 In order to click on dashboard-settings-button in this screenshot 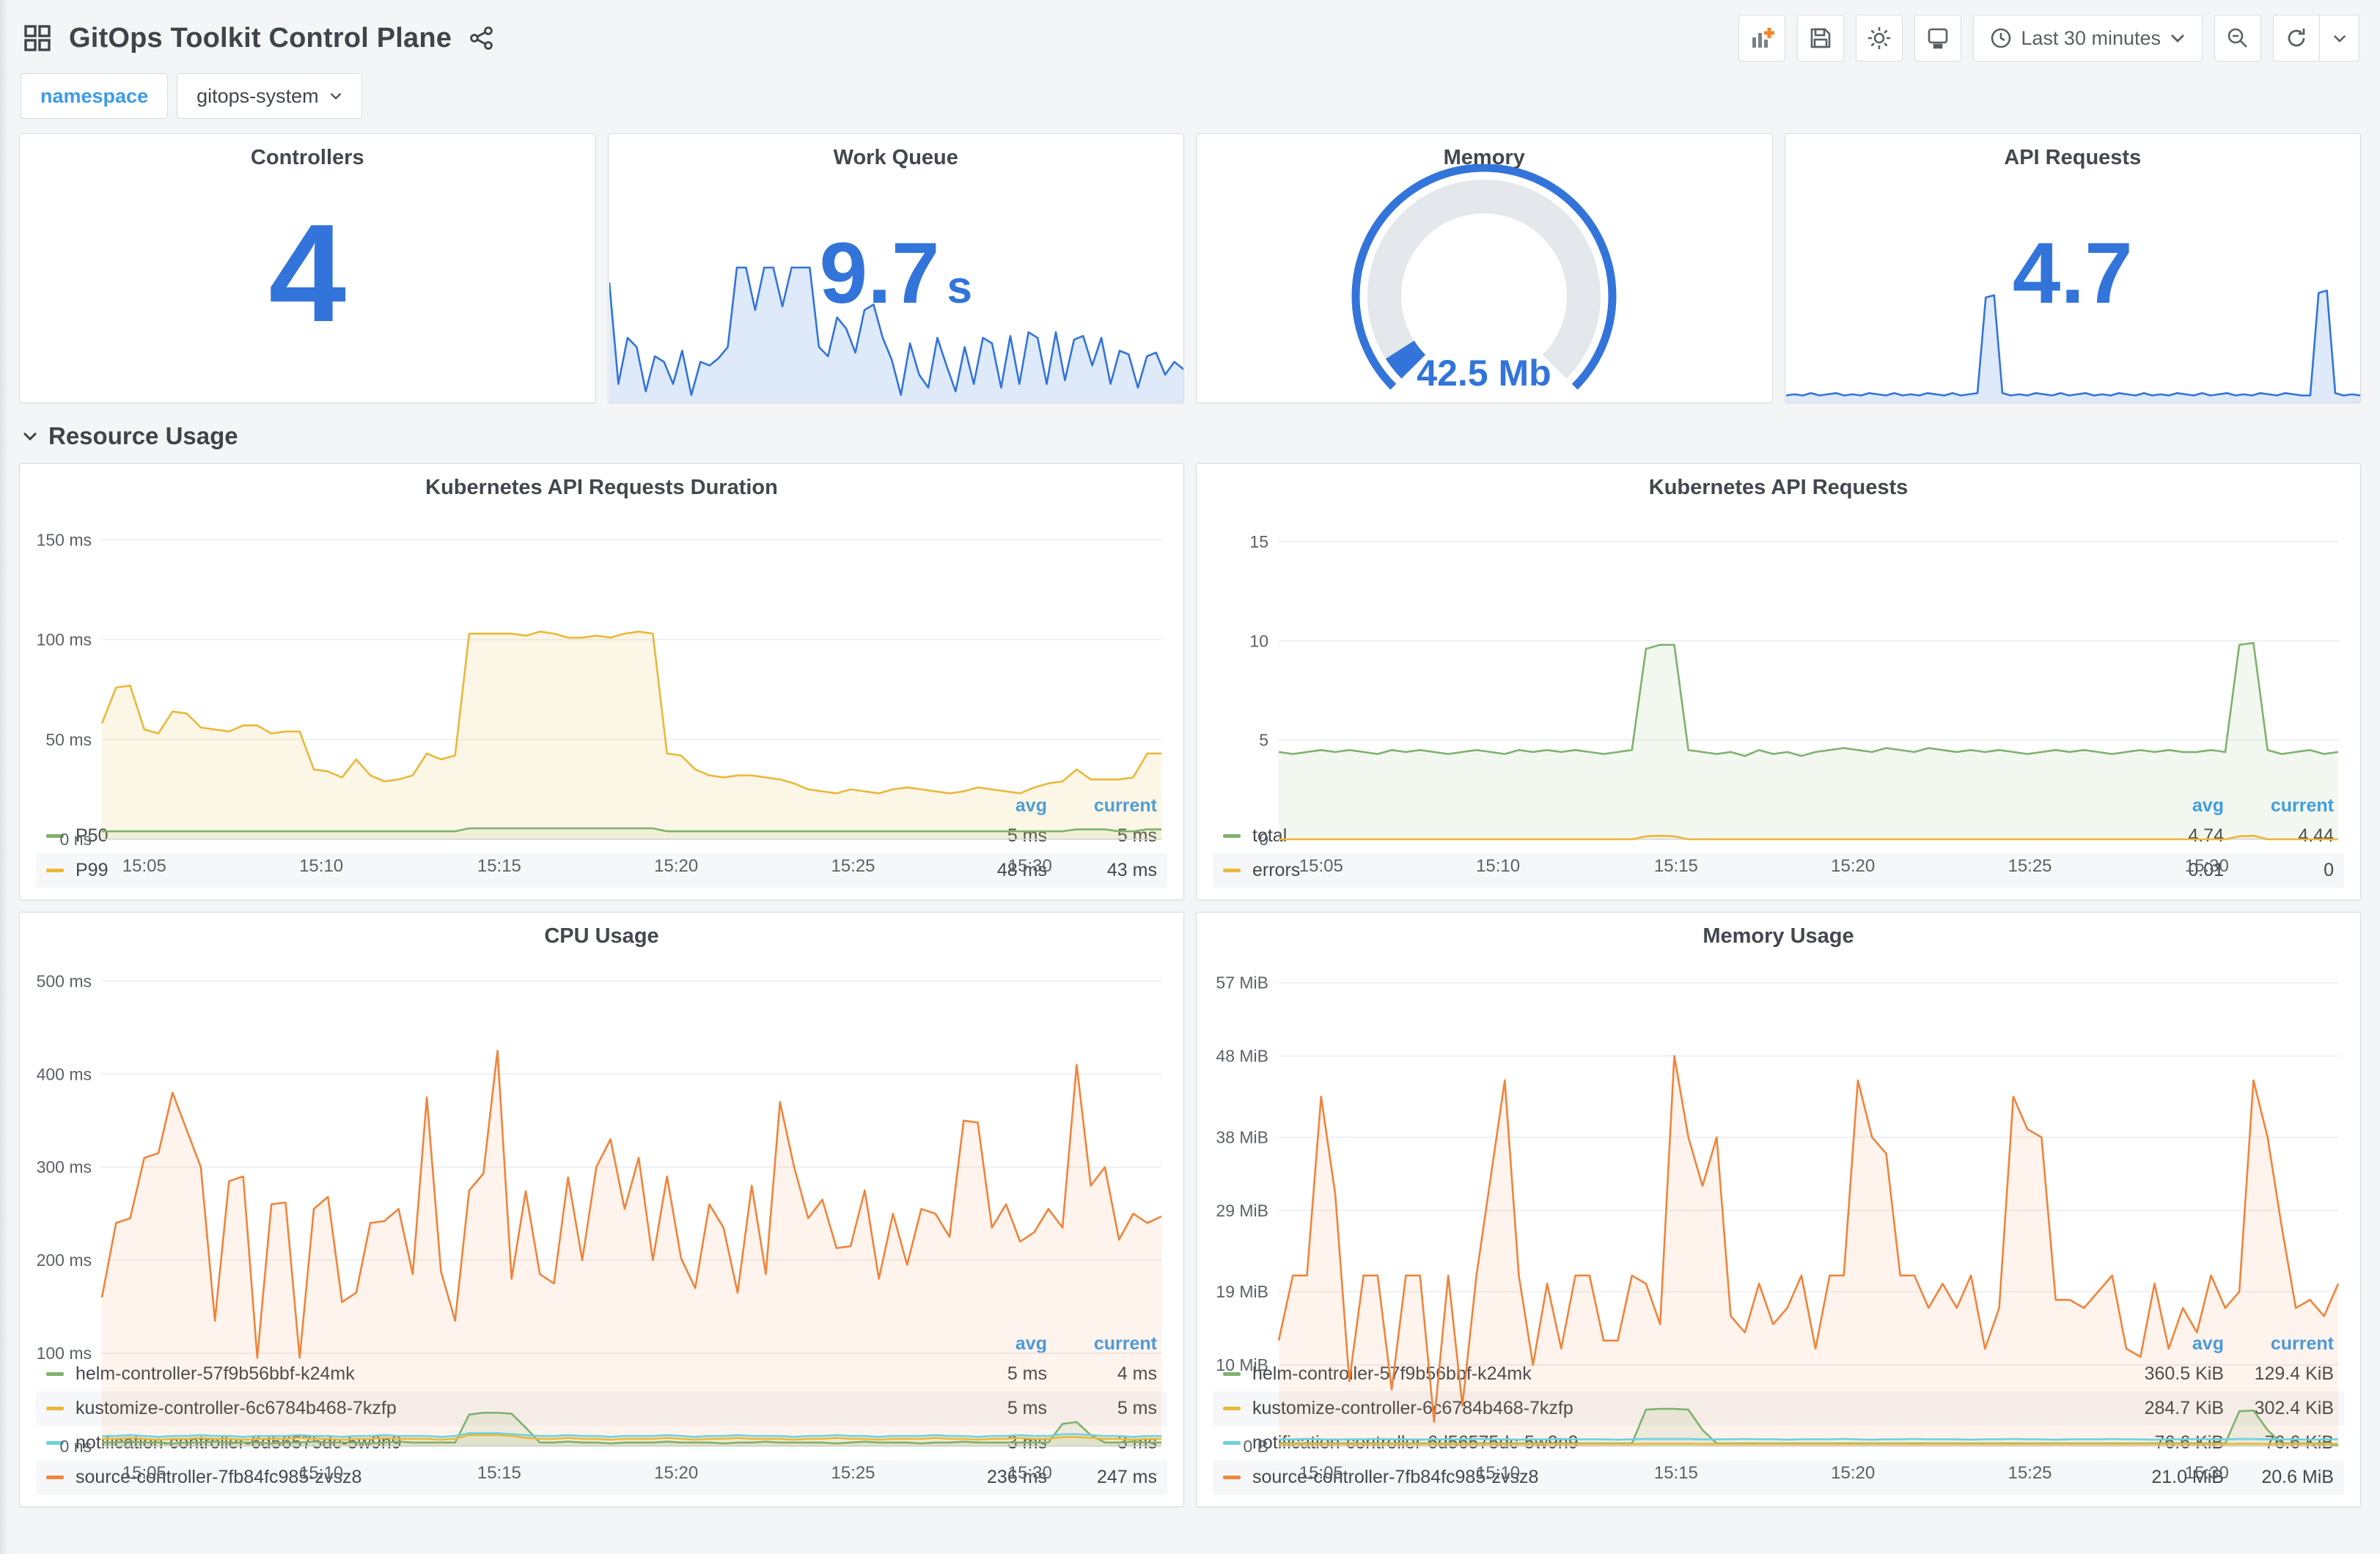, I will do `click(1879, 39)`.